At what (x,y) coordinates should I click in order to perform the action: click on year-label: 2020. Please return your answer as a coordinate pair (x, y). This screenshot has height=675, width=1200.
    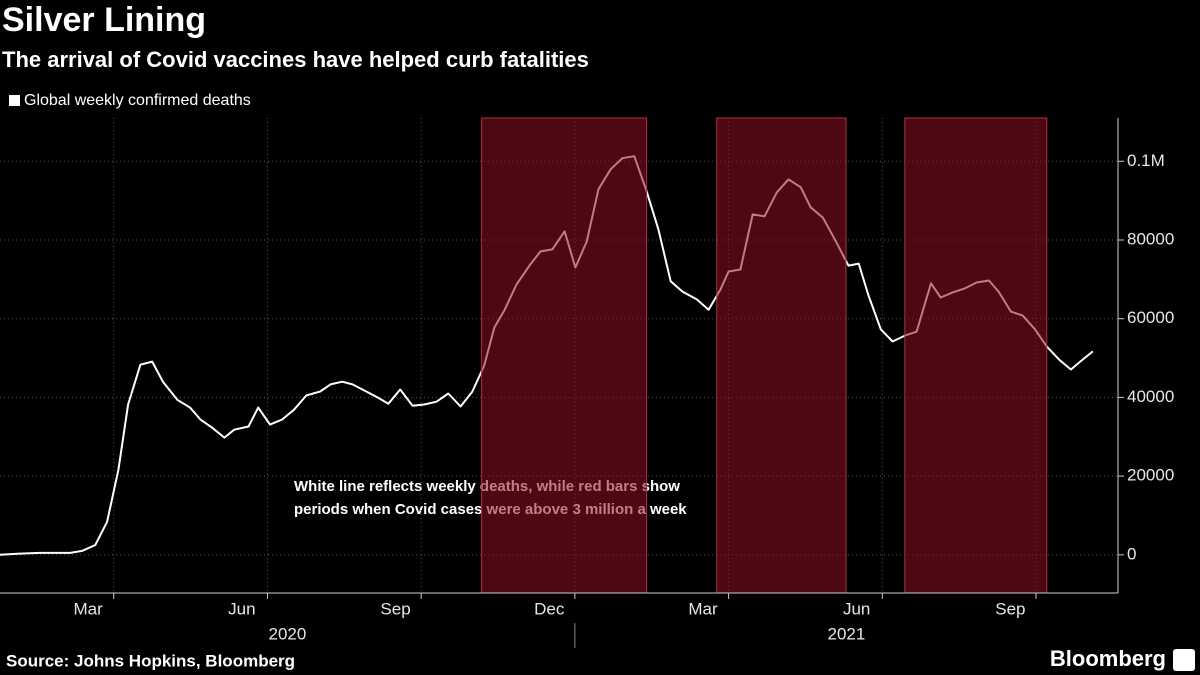
    Looking at the image, I should click on (288, 633).